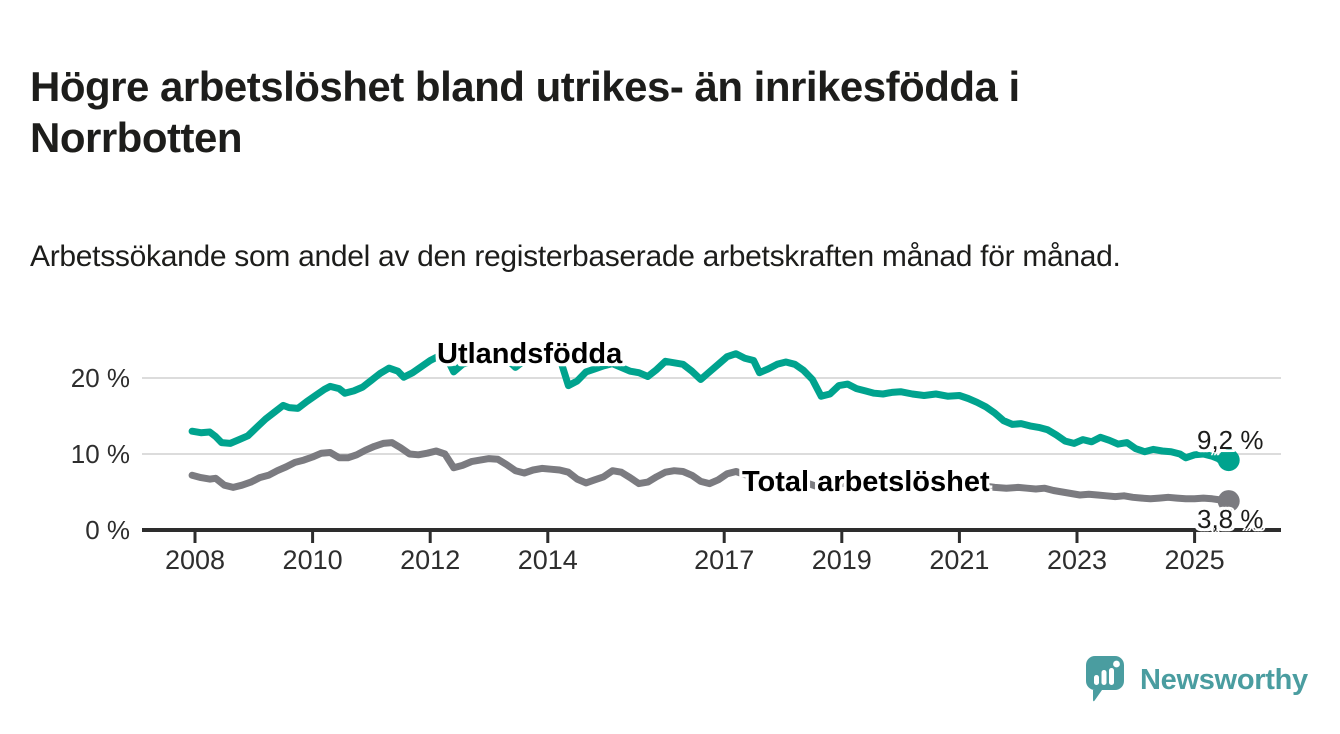 The width and height of the screenshot is (1340, 734). Describe the element at coordinates (1077, 560) in the screenshot. I see `x-tick-label: 2023` at that location.